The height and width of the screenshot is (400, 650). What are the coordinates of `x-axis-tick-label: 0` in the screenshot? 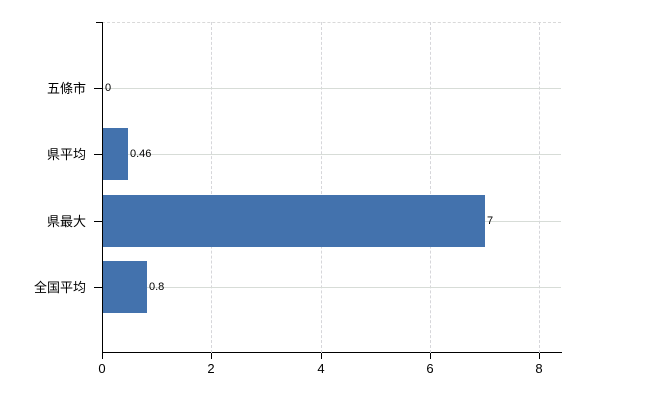 It's located at (102, 368).